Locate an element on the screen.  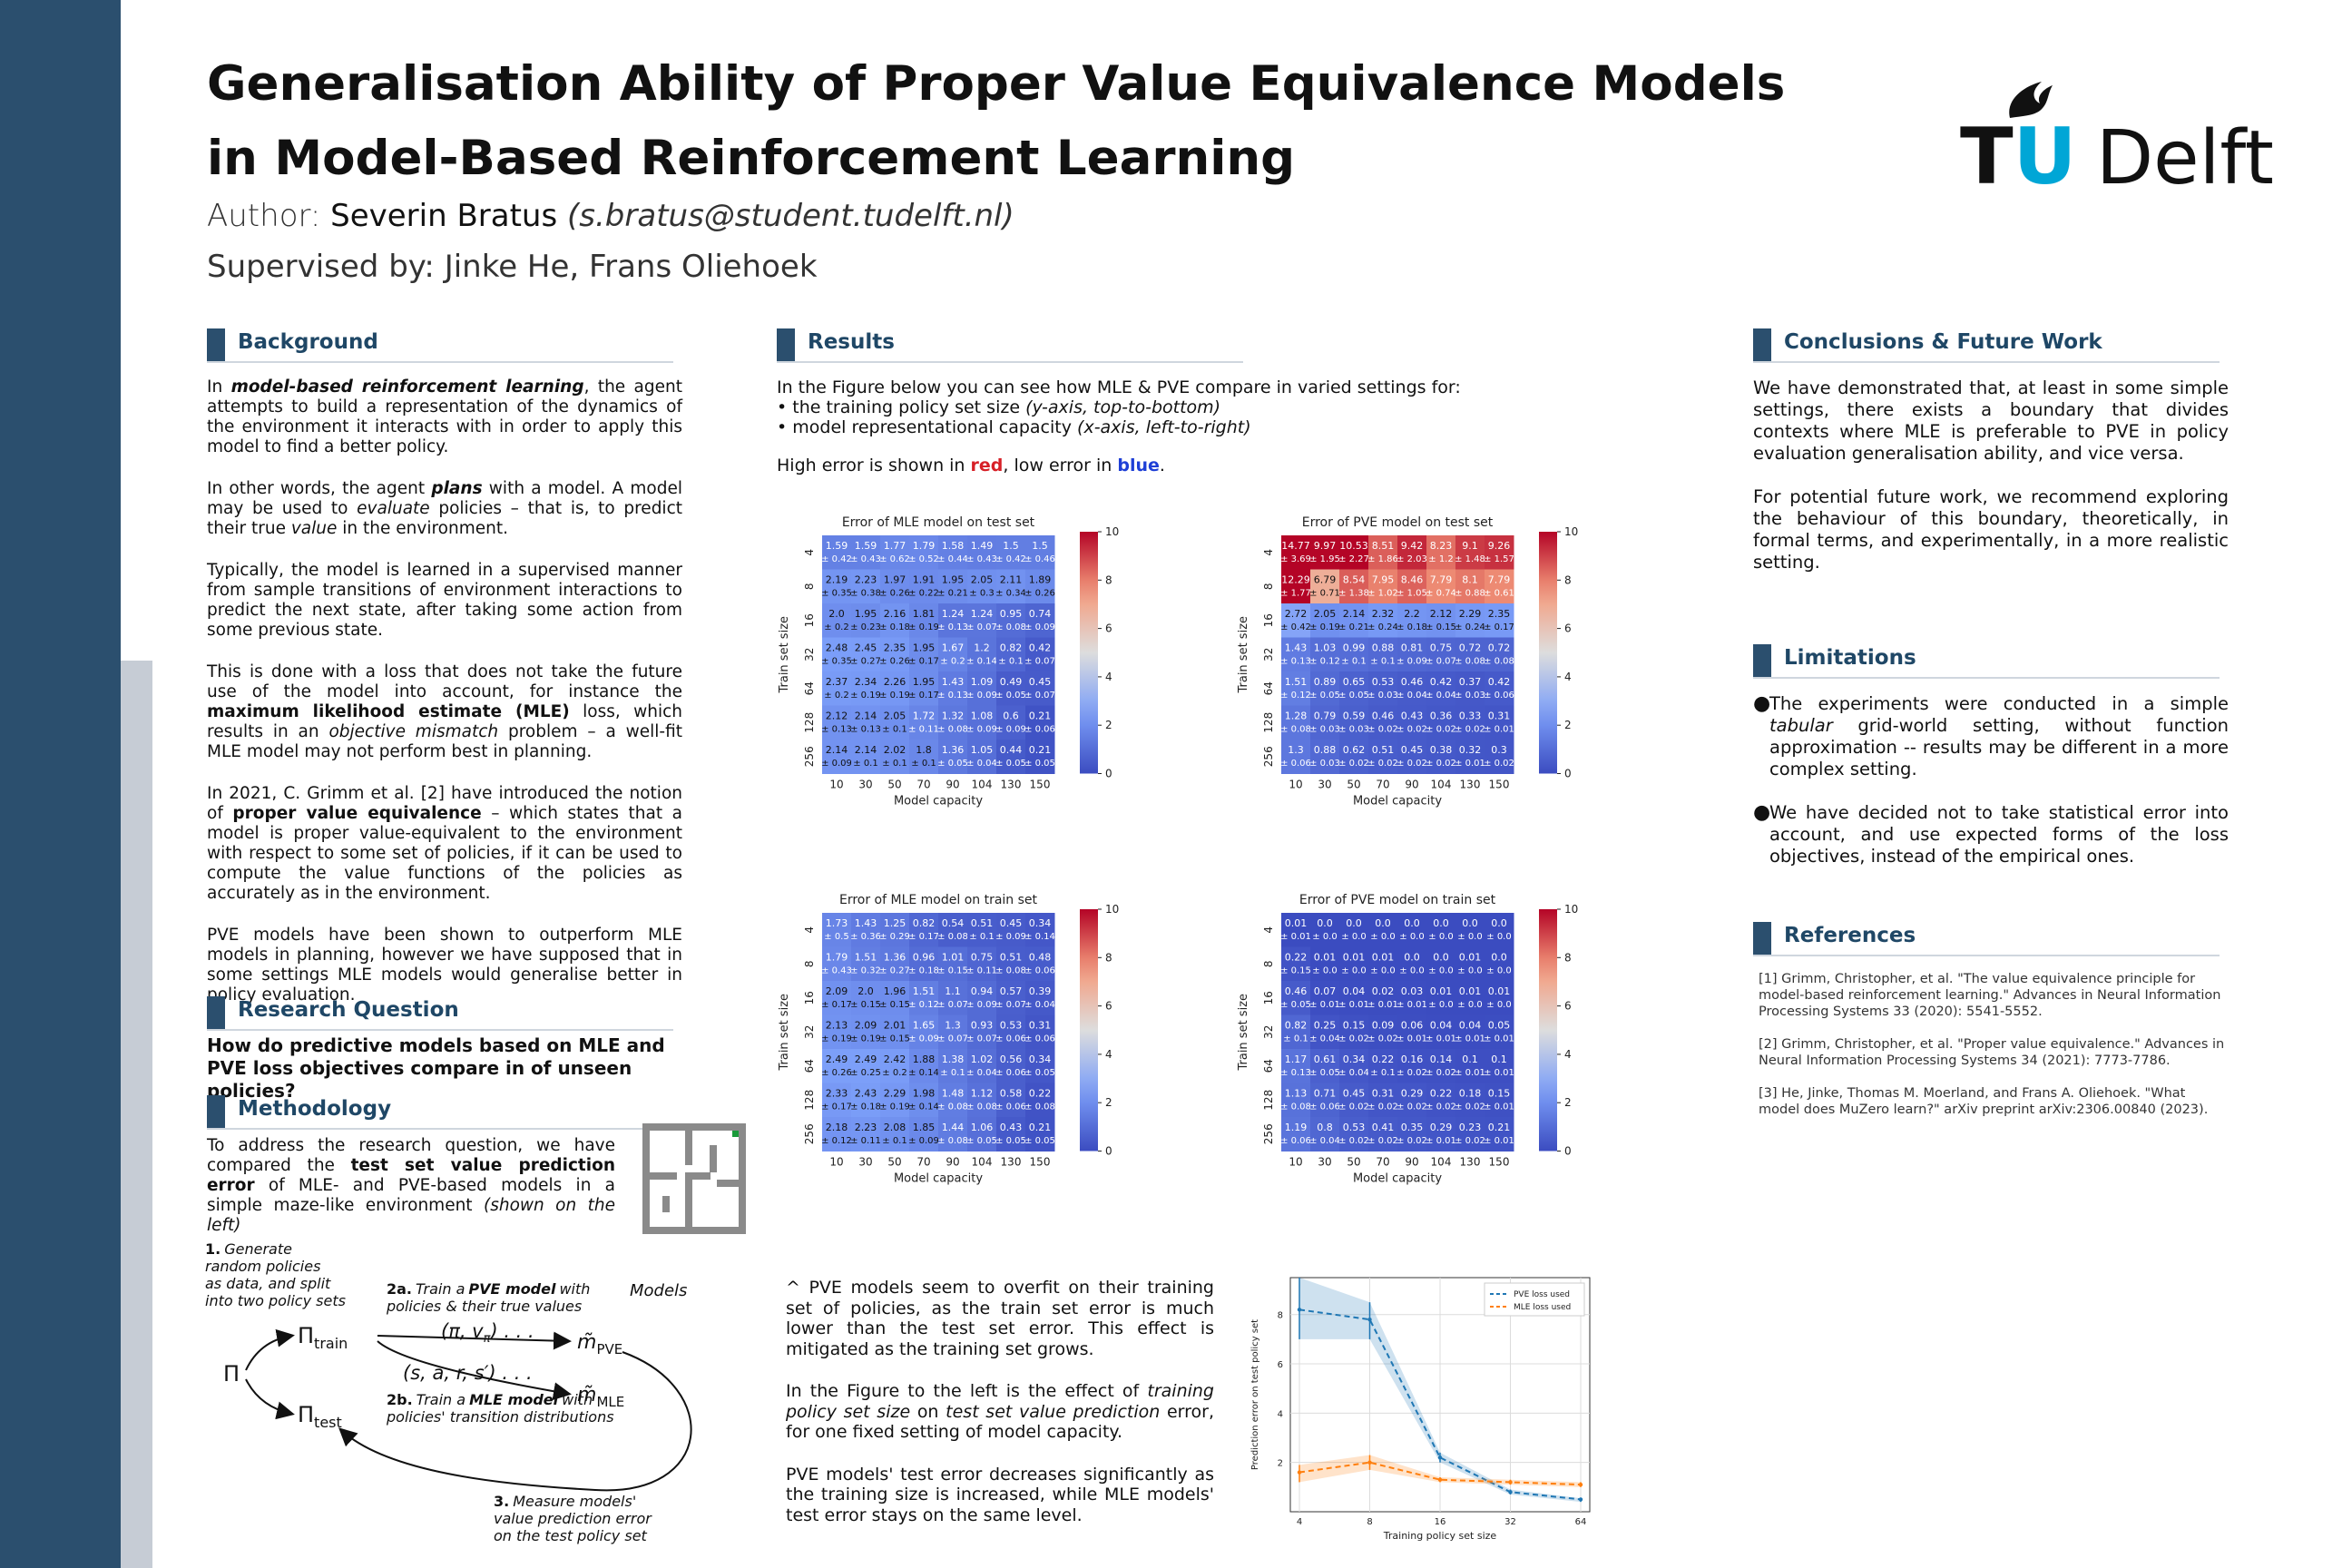
heatmap-cell-value: 2.2 is located at coordinates (1412, 614).